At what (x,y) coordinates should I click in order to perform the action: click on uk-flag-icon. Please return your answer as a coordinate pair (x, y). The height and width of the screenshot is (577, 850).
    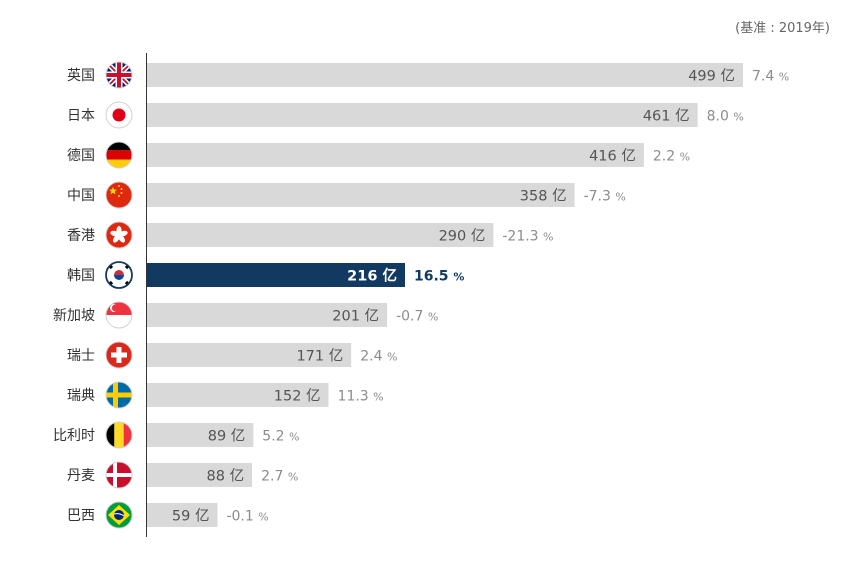
    Looking at the image, I should click on (119, 75).